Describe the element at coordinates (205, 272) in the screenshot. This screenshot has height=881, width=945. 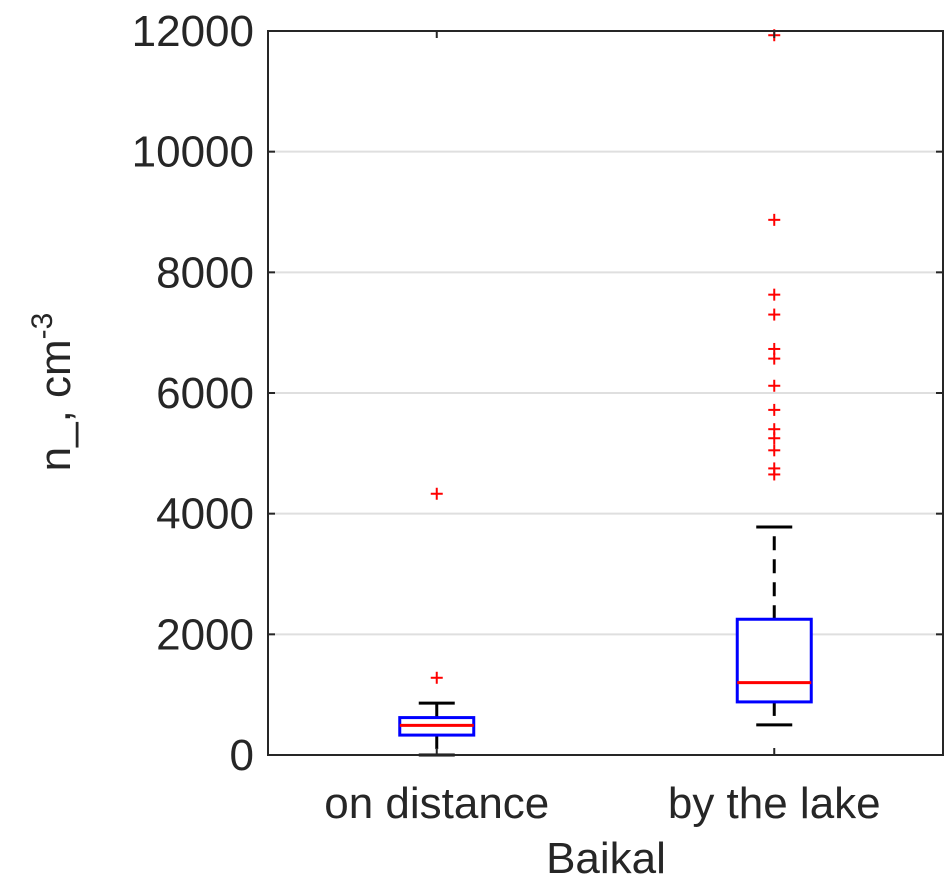
I see `y-tick-label: 8000` at that location.